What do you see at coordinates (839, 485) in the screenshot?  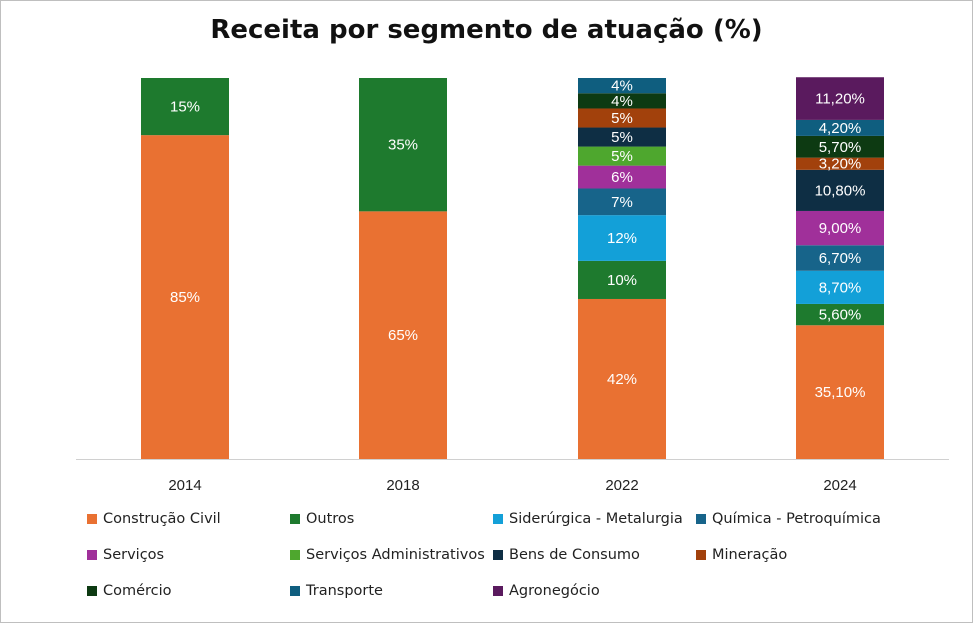 I see `x-tick-label: 2024` at bounding box center [839, 485].